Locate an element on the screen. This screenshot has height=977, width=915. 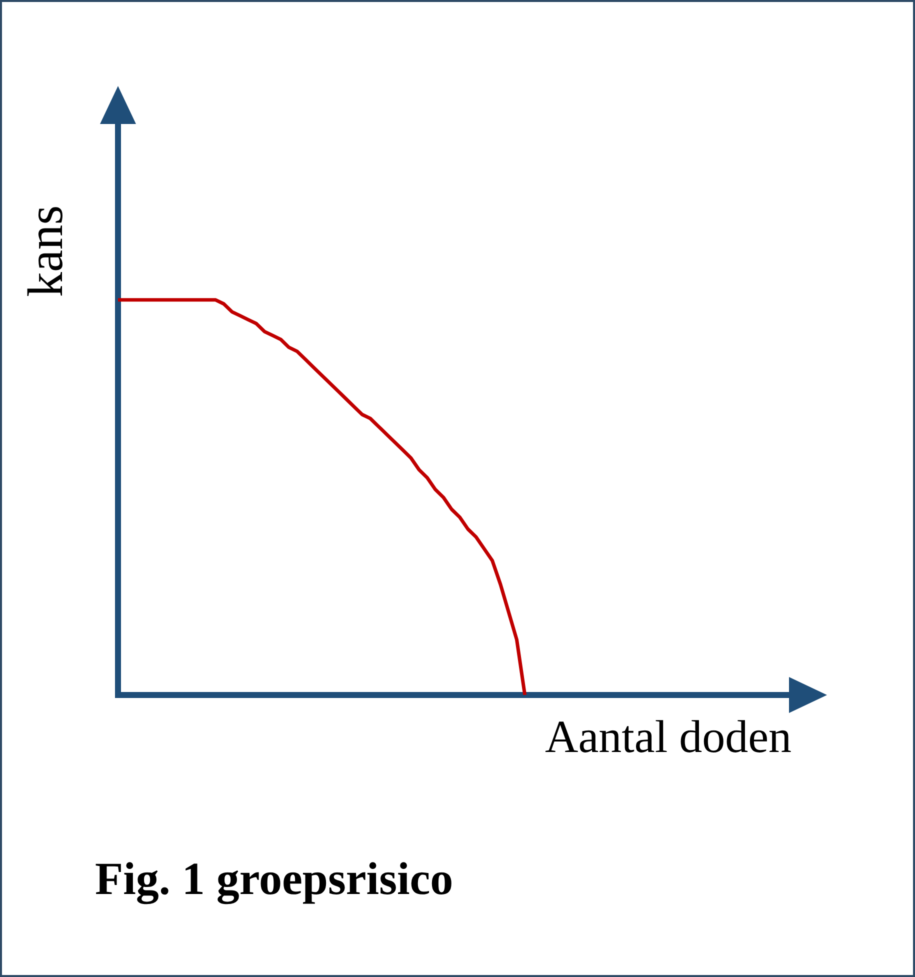
caption: Fig. 1 groepsrisico is located at coordinates (274, 878).